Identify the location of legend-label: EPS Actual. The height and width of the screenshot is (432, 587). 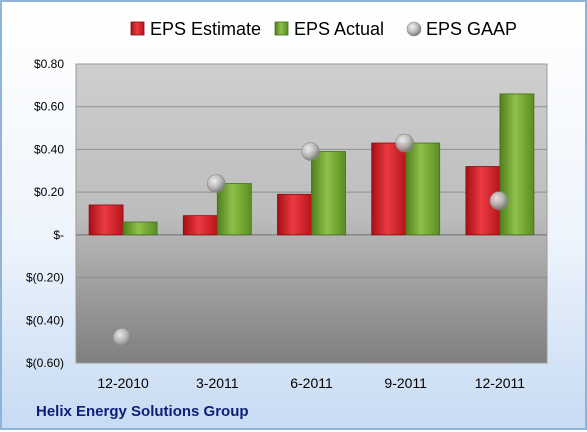
(339, 29).